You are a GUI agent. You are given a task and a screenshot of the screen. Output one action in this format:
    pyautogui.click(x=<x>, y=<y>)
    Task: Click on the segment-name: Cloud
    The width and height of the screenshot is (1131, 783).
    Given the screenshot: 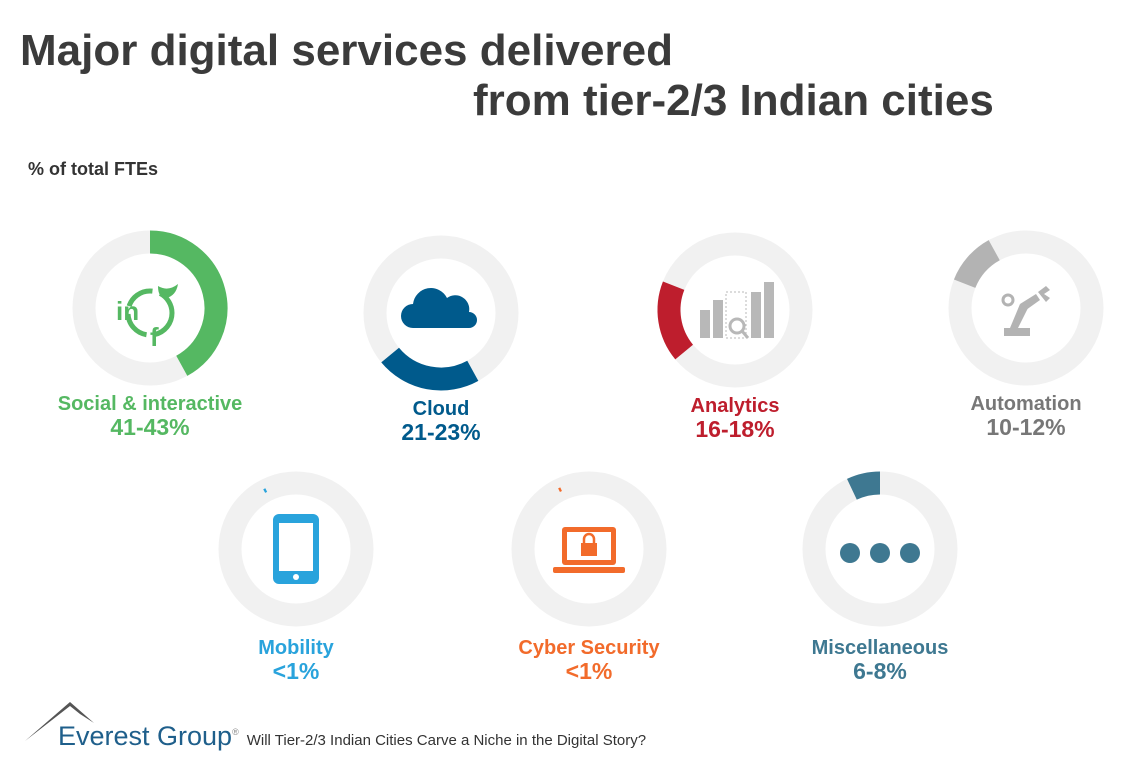 What is the action you would take?
    pyautogui.click(x=441, y=409)
    